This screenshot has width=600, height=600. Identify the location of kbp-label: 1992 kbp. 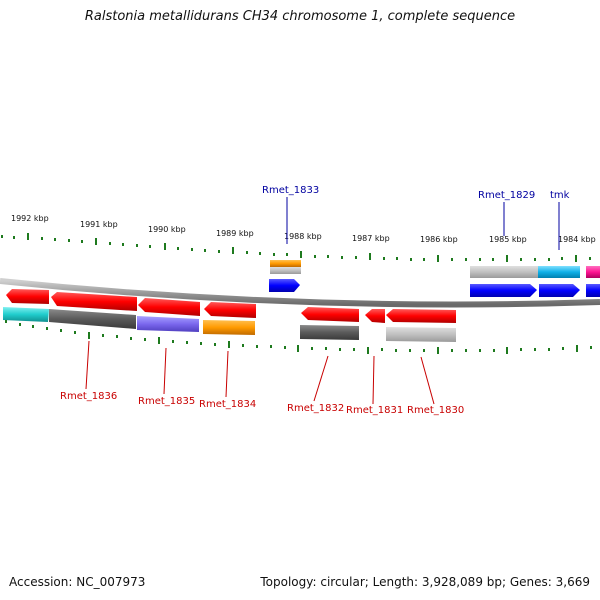
(30, 218).